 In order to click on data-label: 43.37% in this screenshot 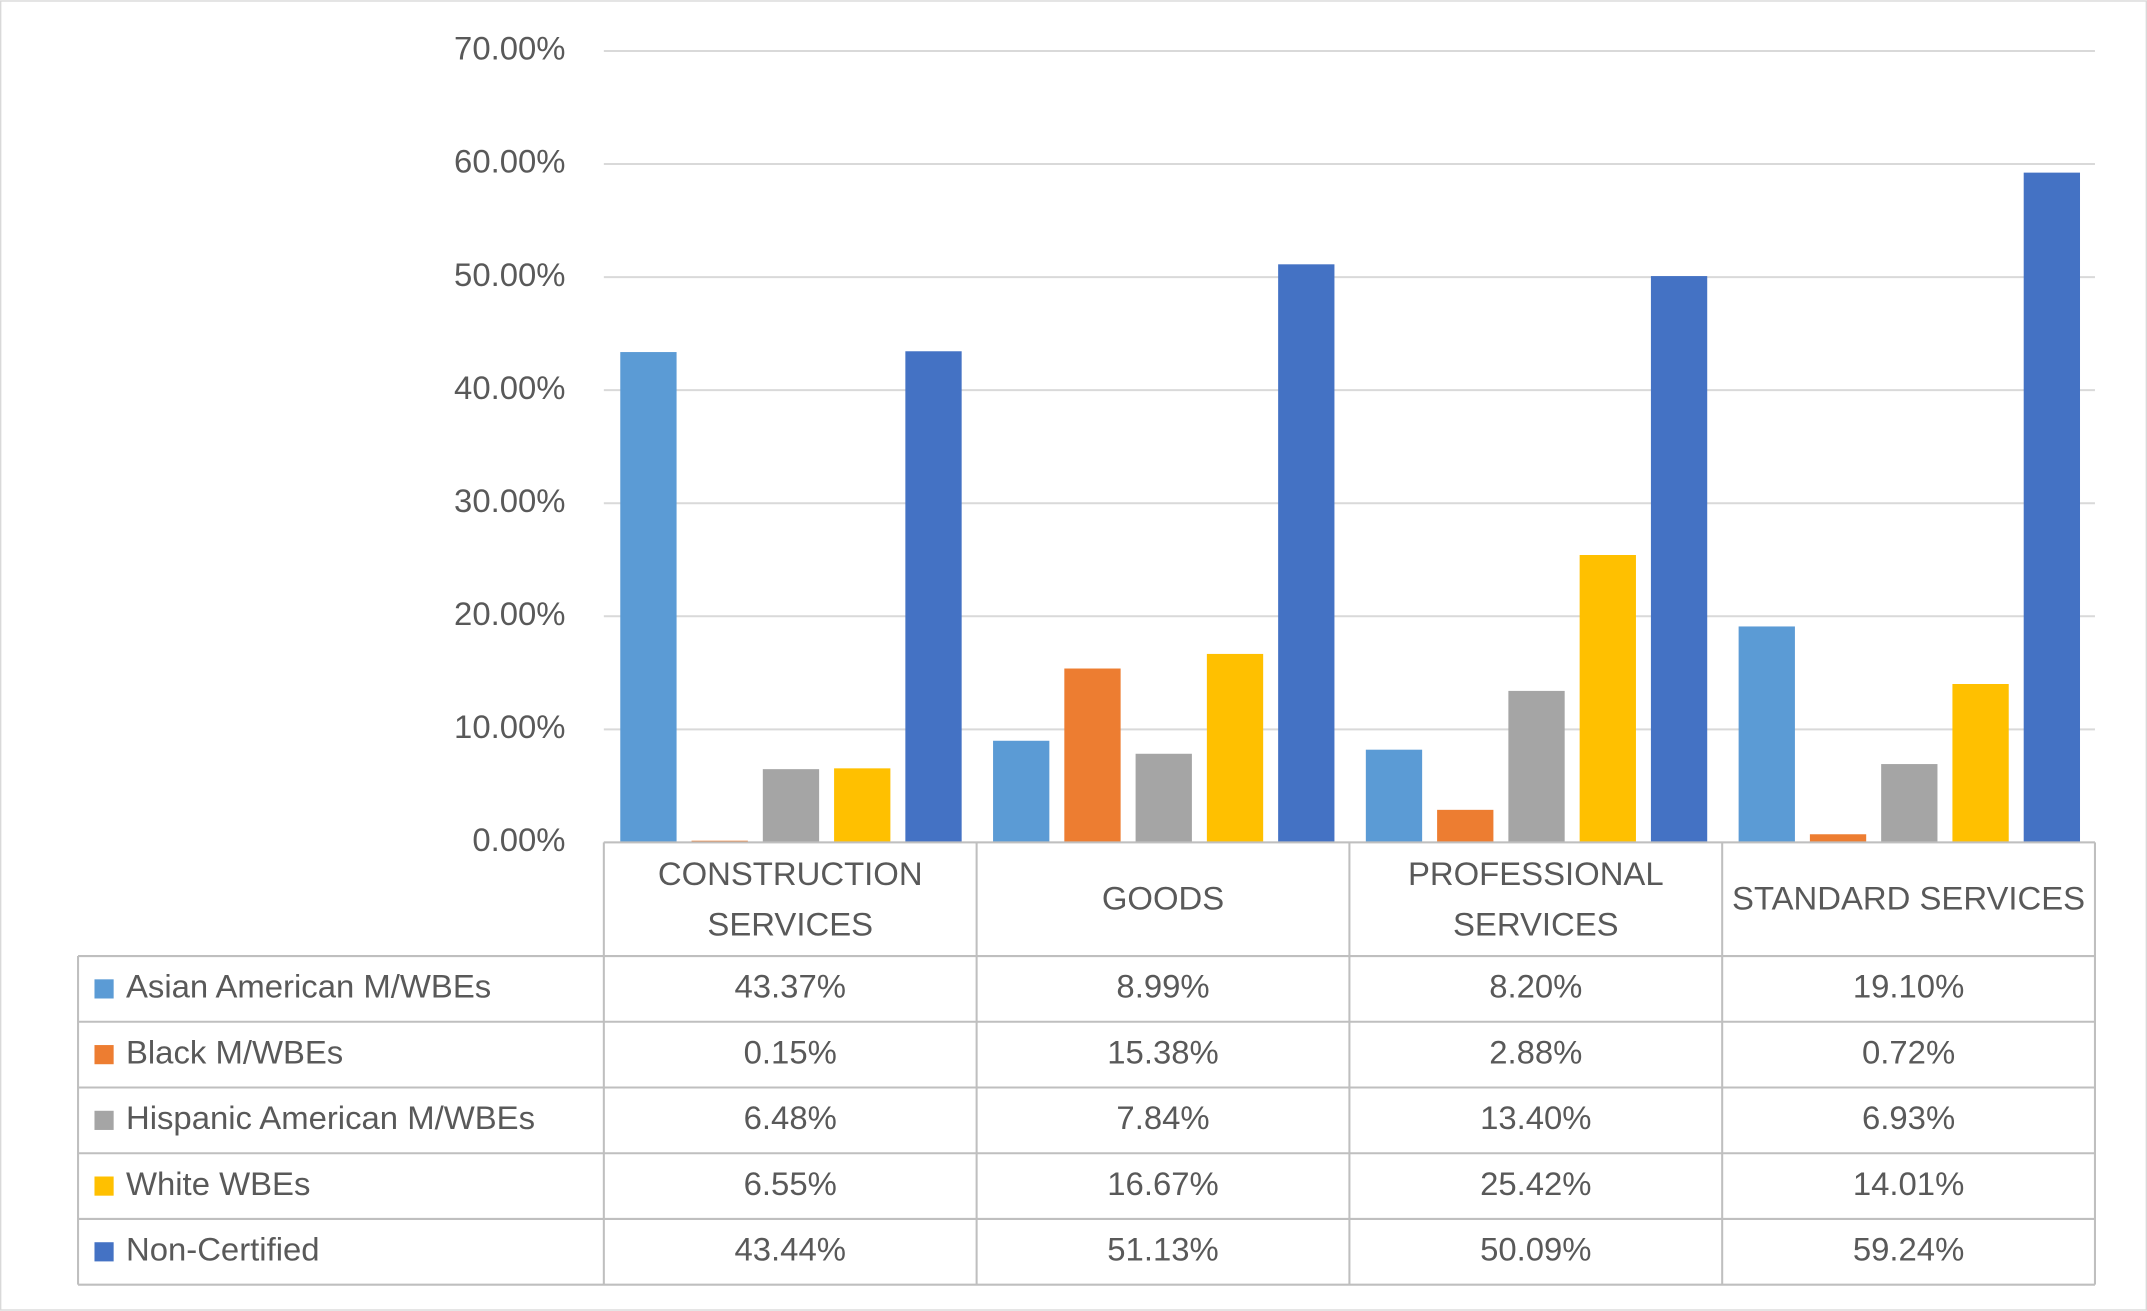, I will do `click(790, 986)`.